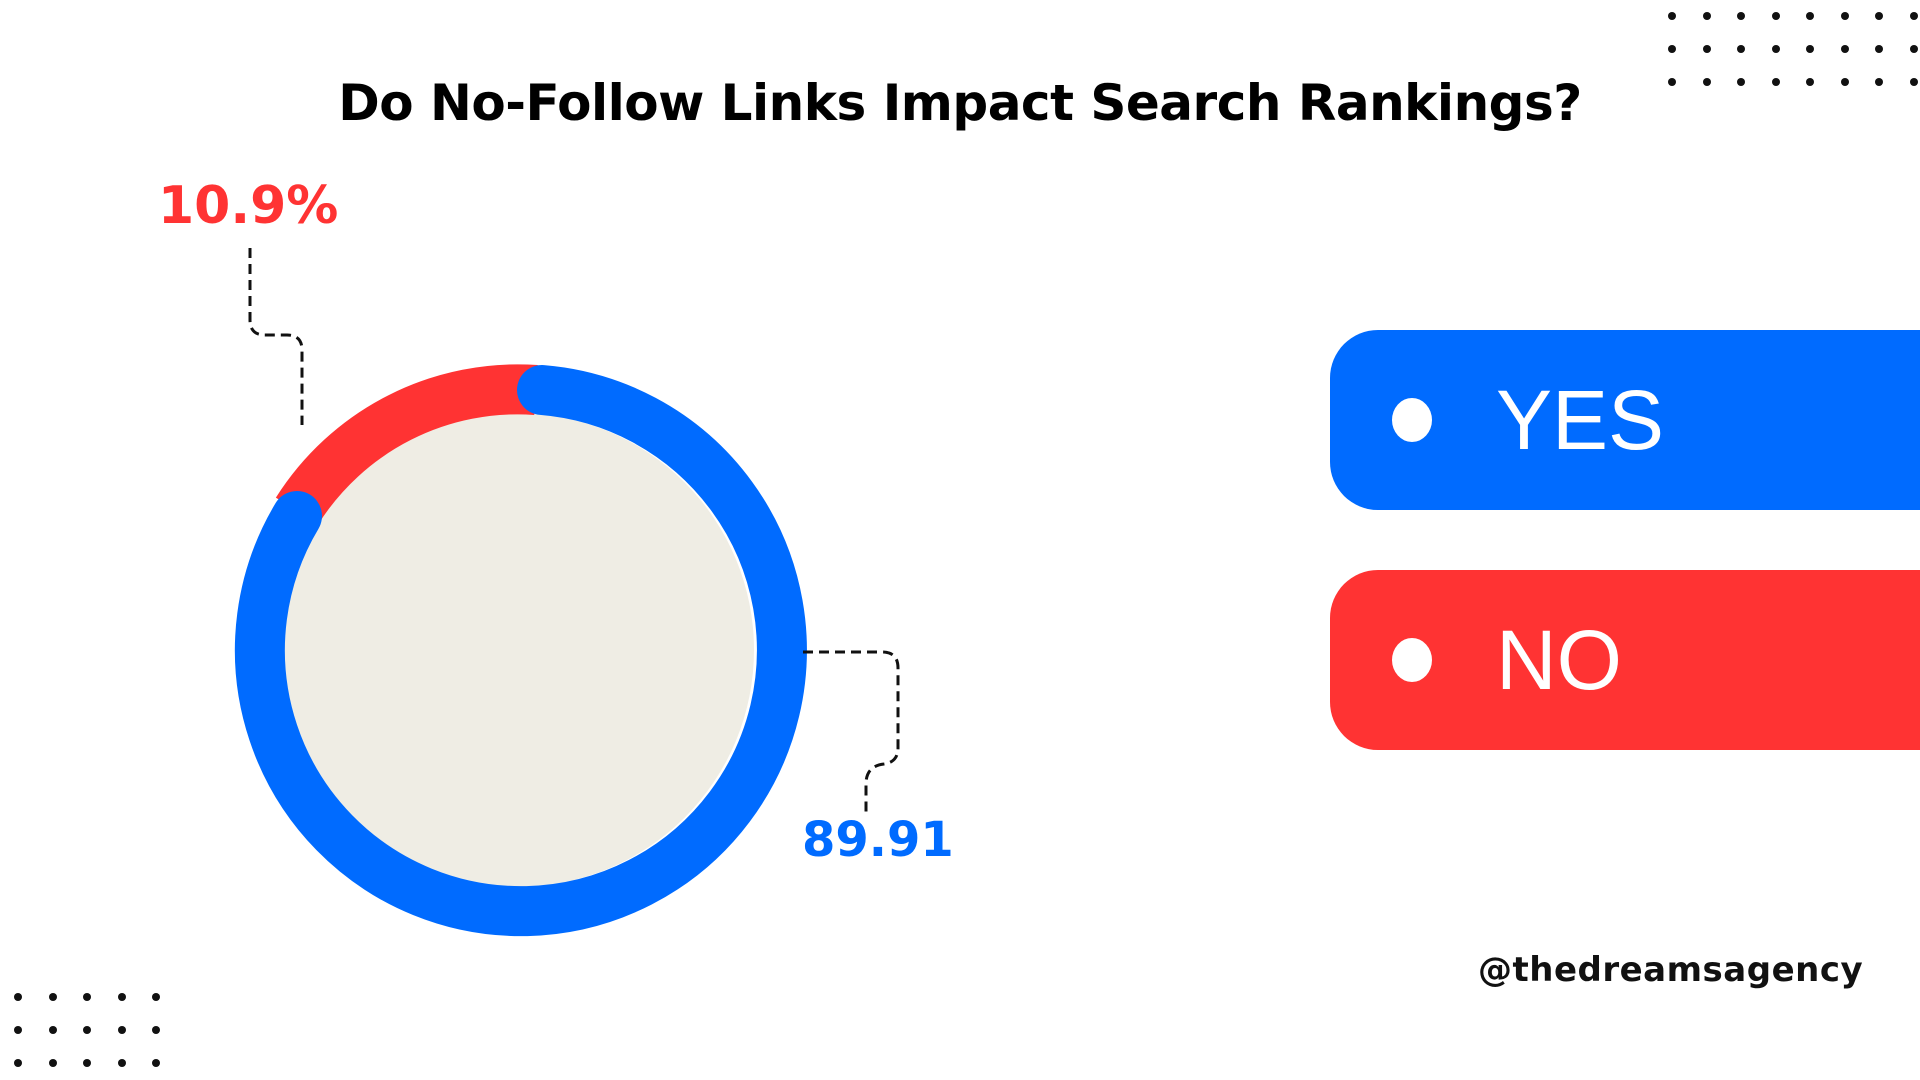  What do you see at coordinates (1580, 419) in the screenshot?
I see `legend-label-yes: YES` at bounding box center [1580, 419].